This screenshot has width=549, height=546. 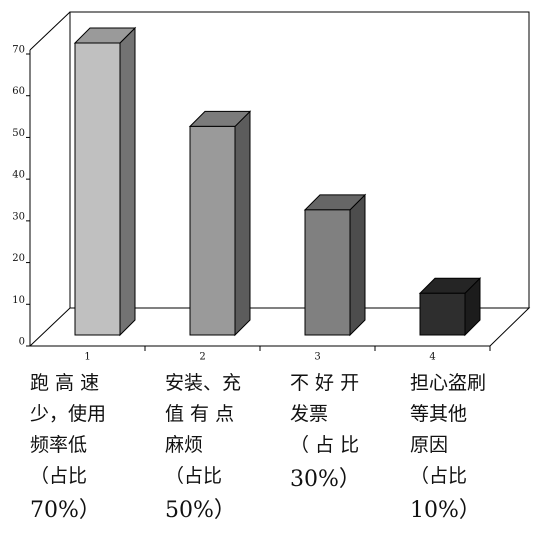 I want to click on annotation: 少，使用, so click(x=68, y=414).